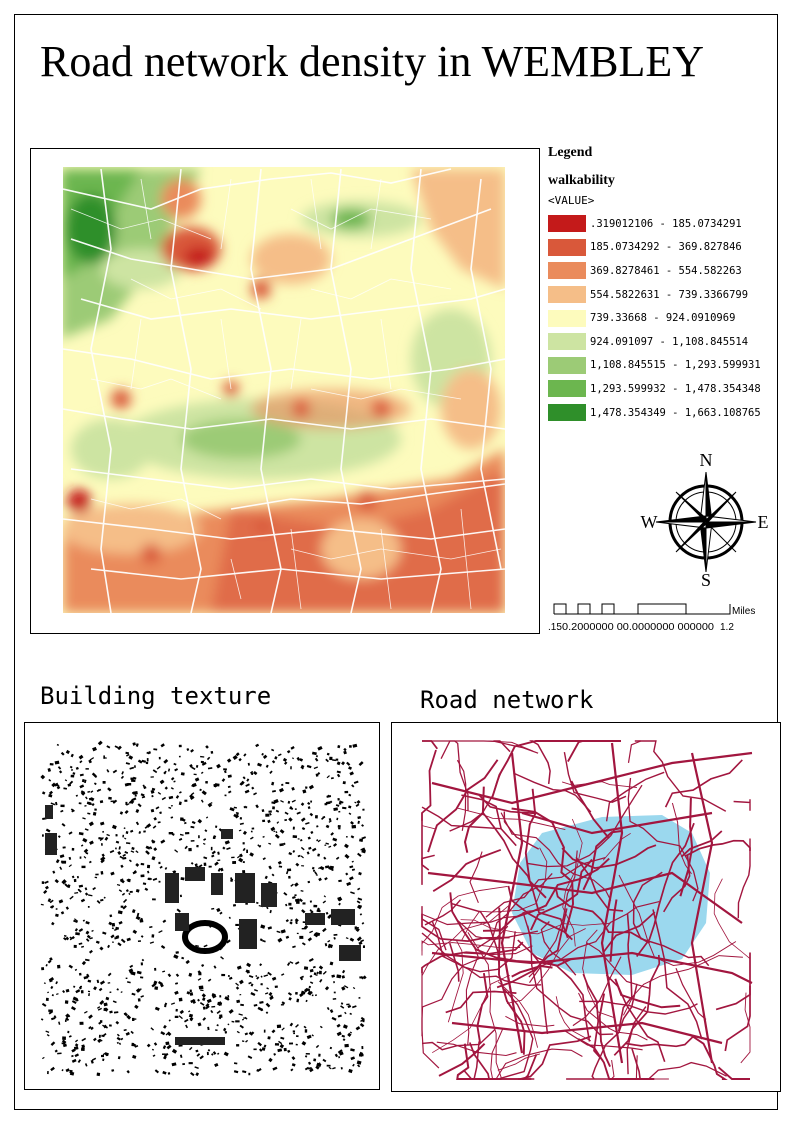 The width and height of the screenshot is (794, 1122). What do you see at coordinates (654, 224) in the screenshot?
I see `legend-class-1: .319012106 - 185.0734291` at bounding box center [654, 224].